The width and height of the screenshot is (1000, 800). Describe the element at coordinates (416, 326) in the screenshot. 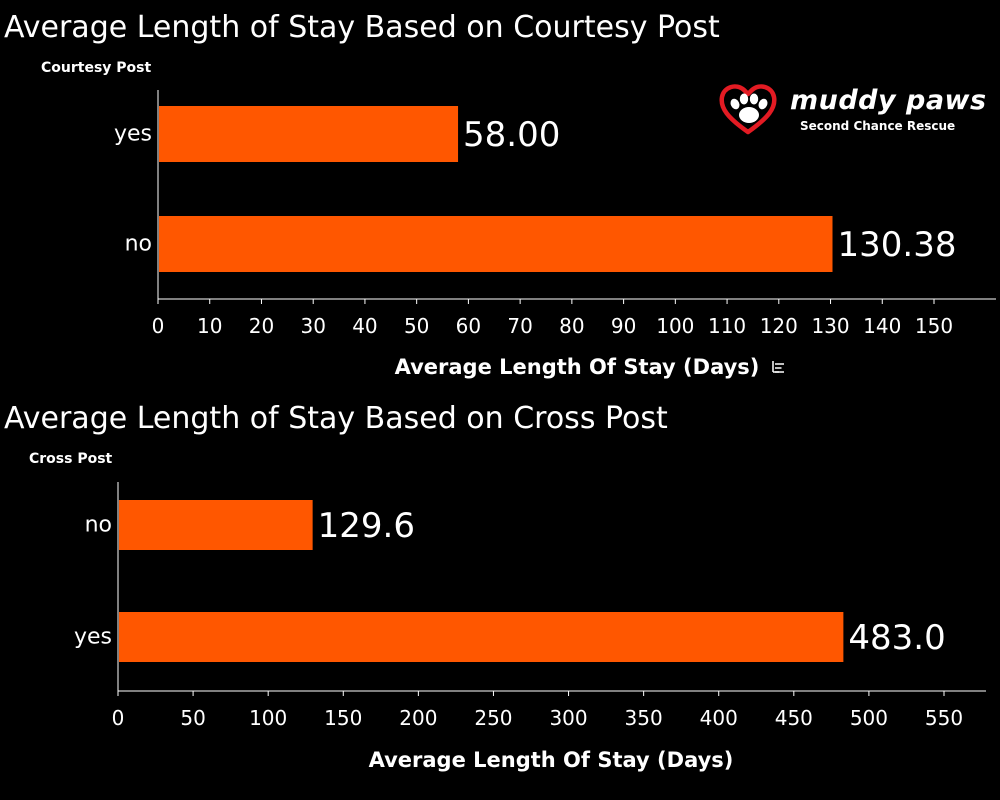

I see `x-tick-label-0-50: 50` at that location.